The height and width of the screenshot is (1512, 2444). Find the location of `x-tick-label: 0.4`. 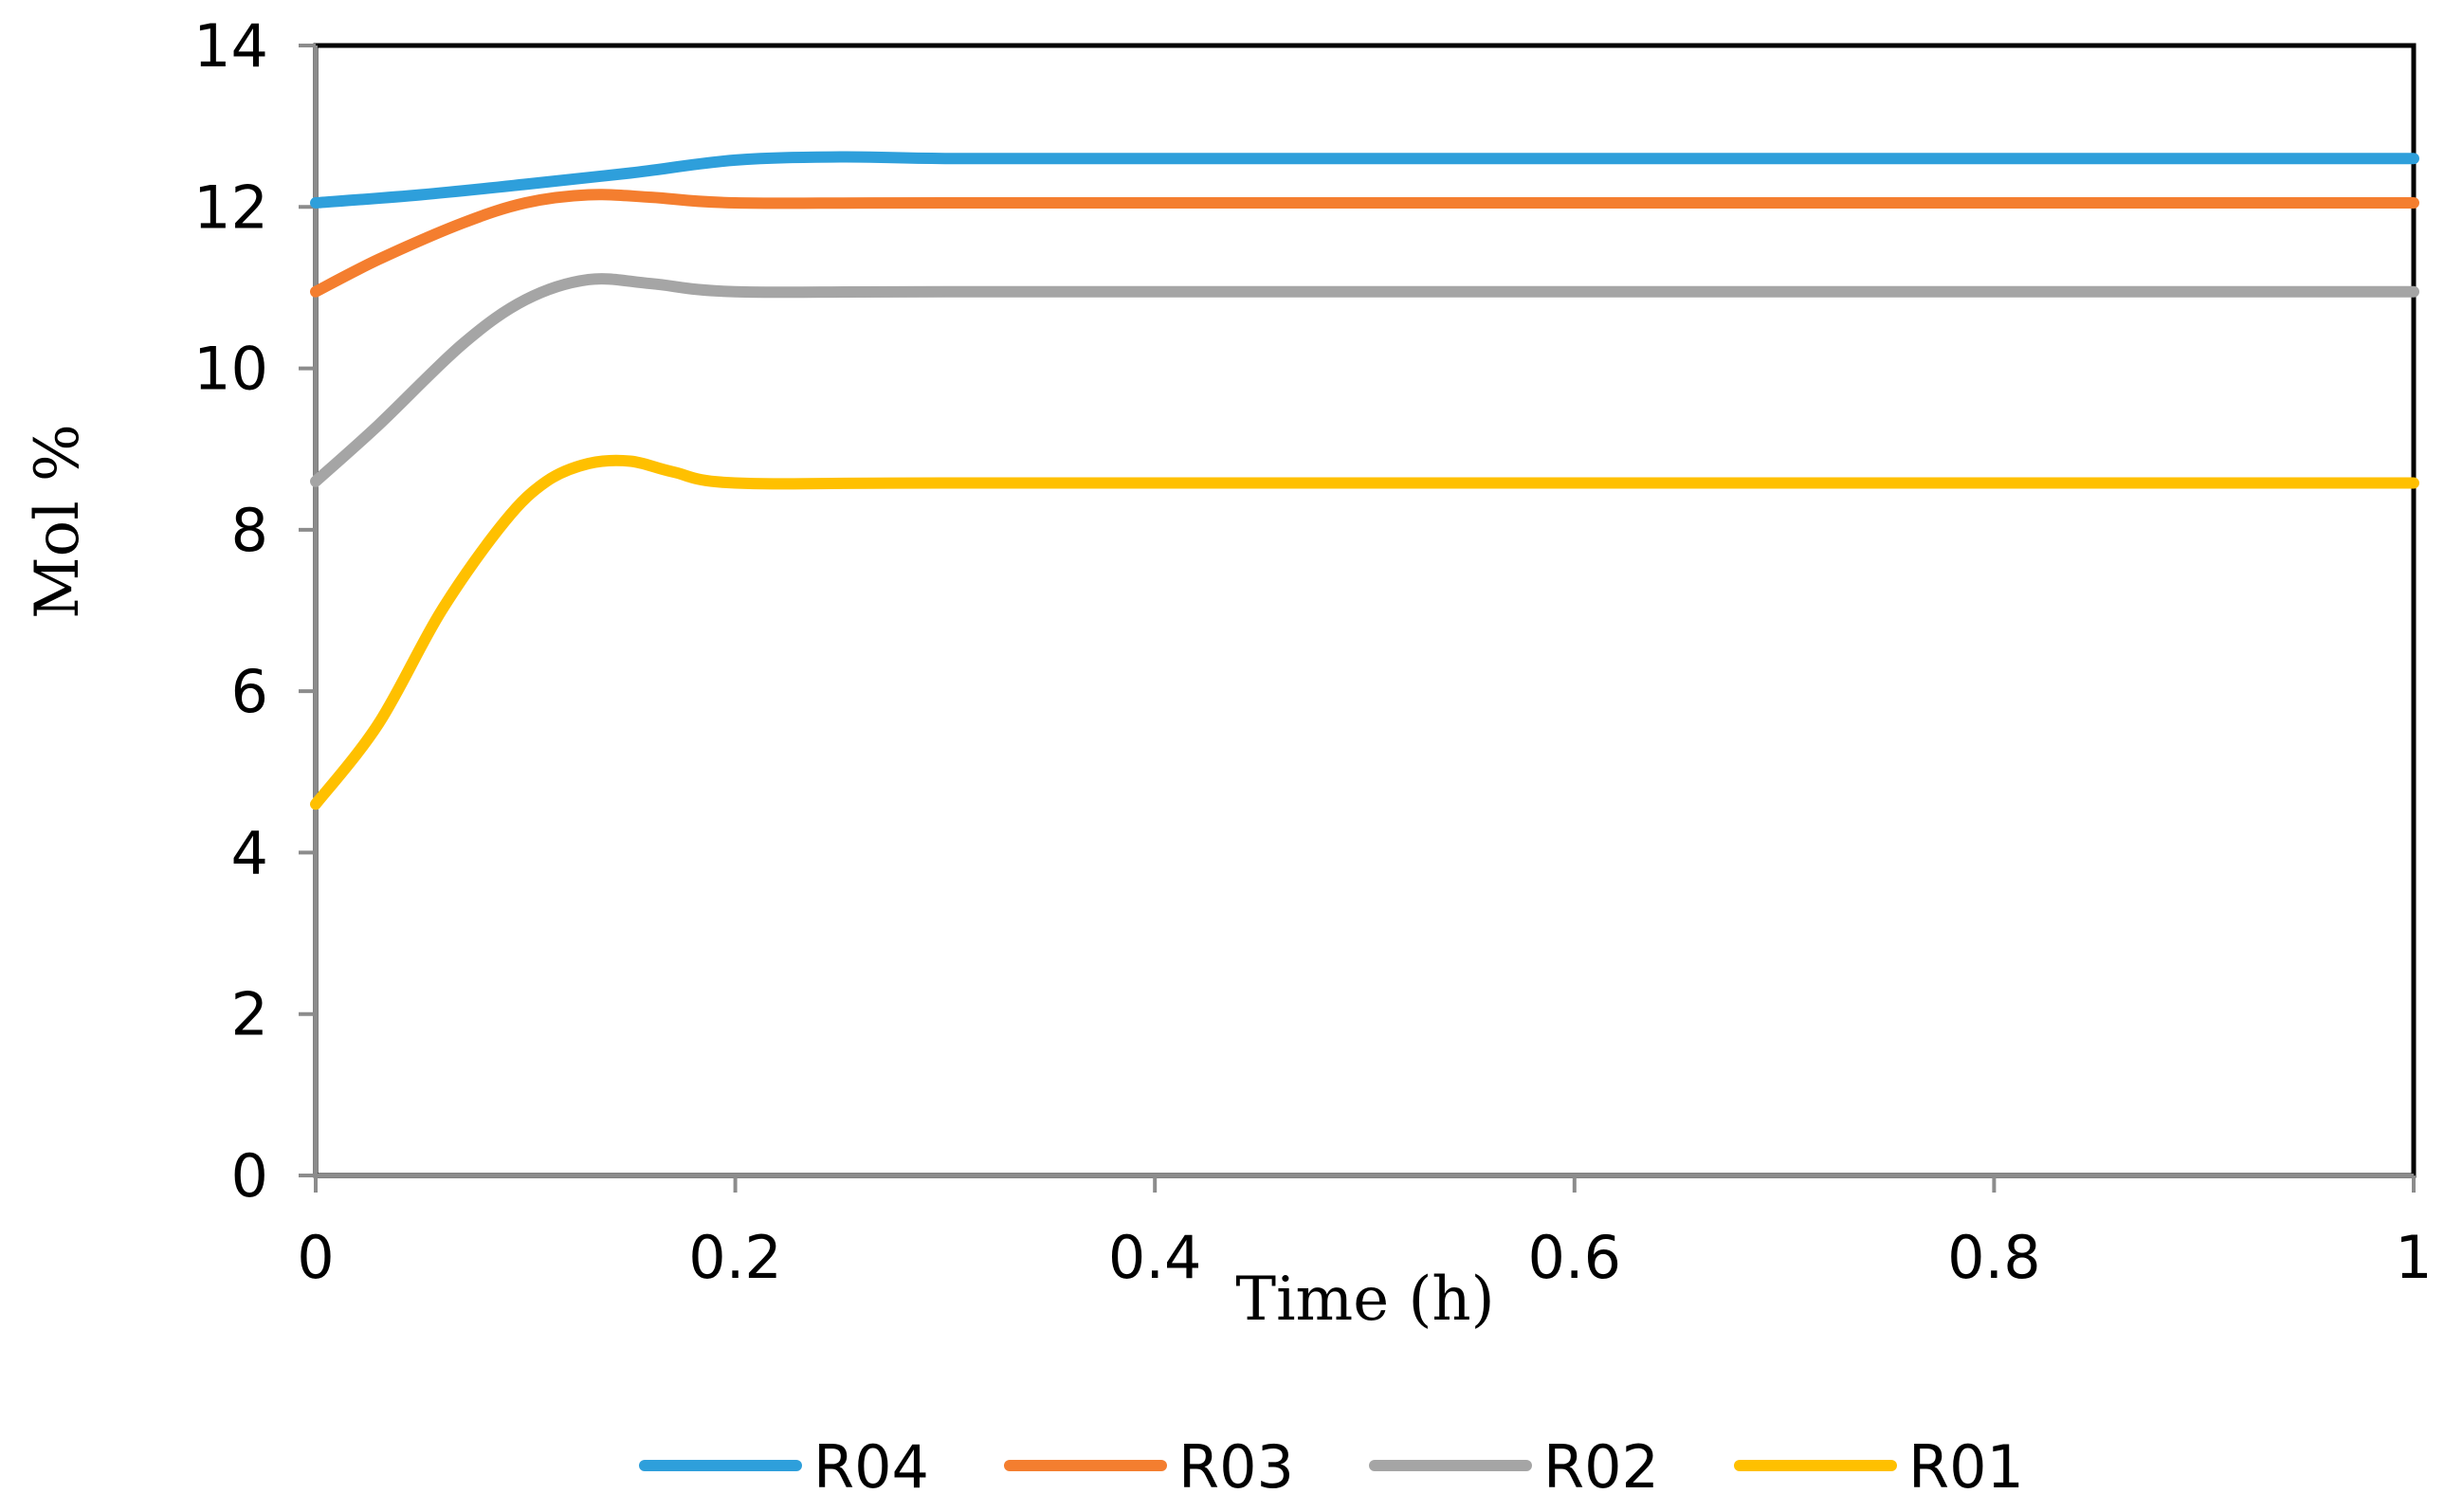

x-tick-label: 0.4 is located at coordinates (1155, 1257).